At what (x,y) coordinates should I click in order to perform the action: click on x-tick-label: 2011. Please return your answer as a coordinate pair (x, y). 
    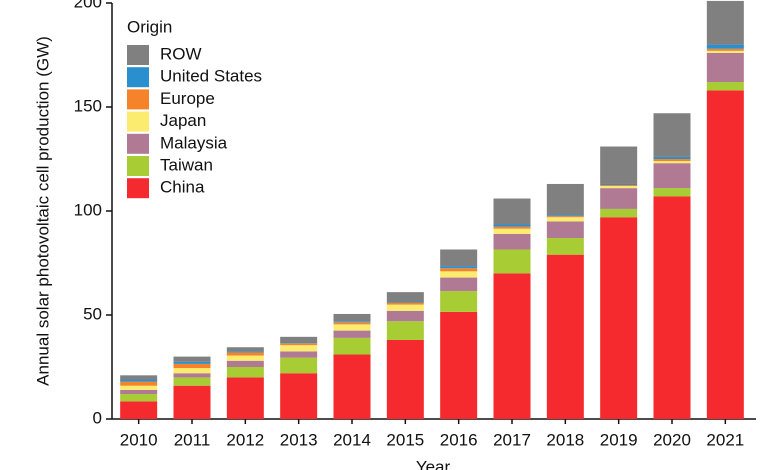
    Looking at the image, I should click on (192, 439).